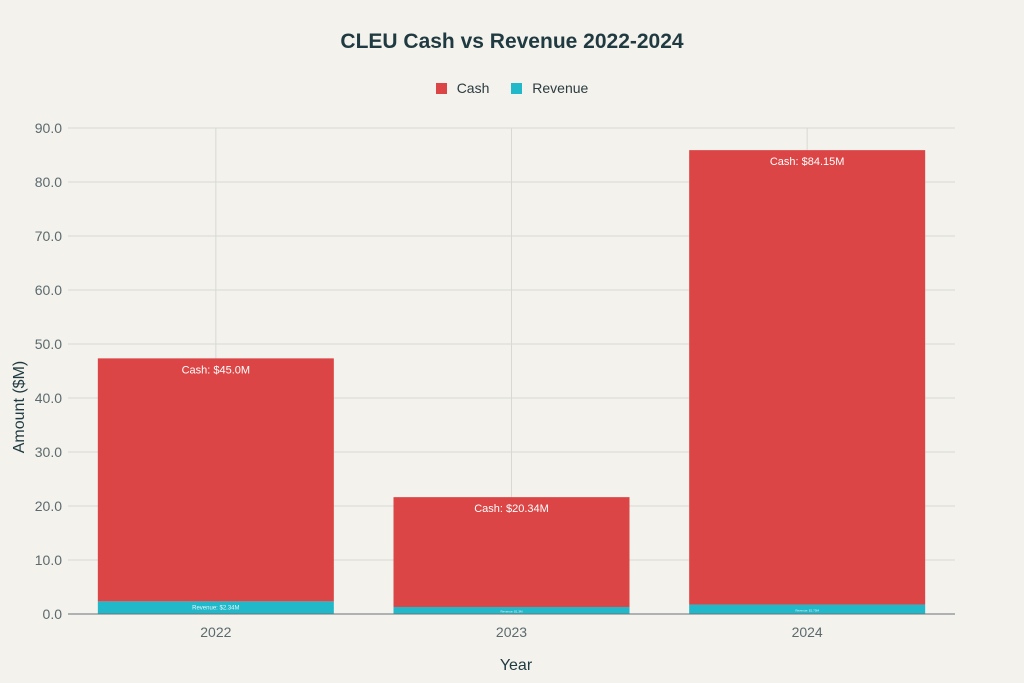 This screenshot has width=1024, height=683. I want to click on bar-cash-2022, so click(215, 480).